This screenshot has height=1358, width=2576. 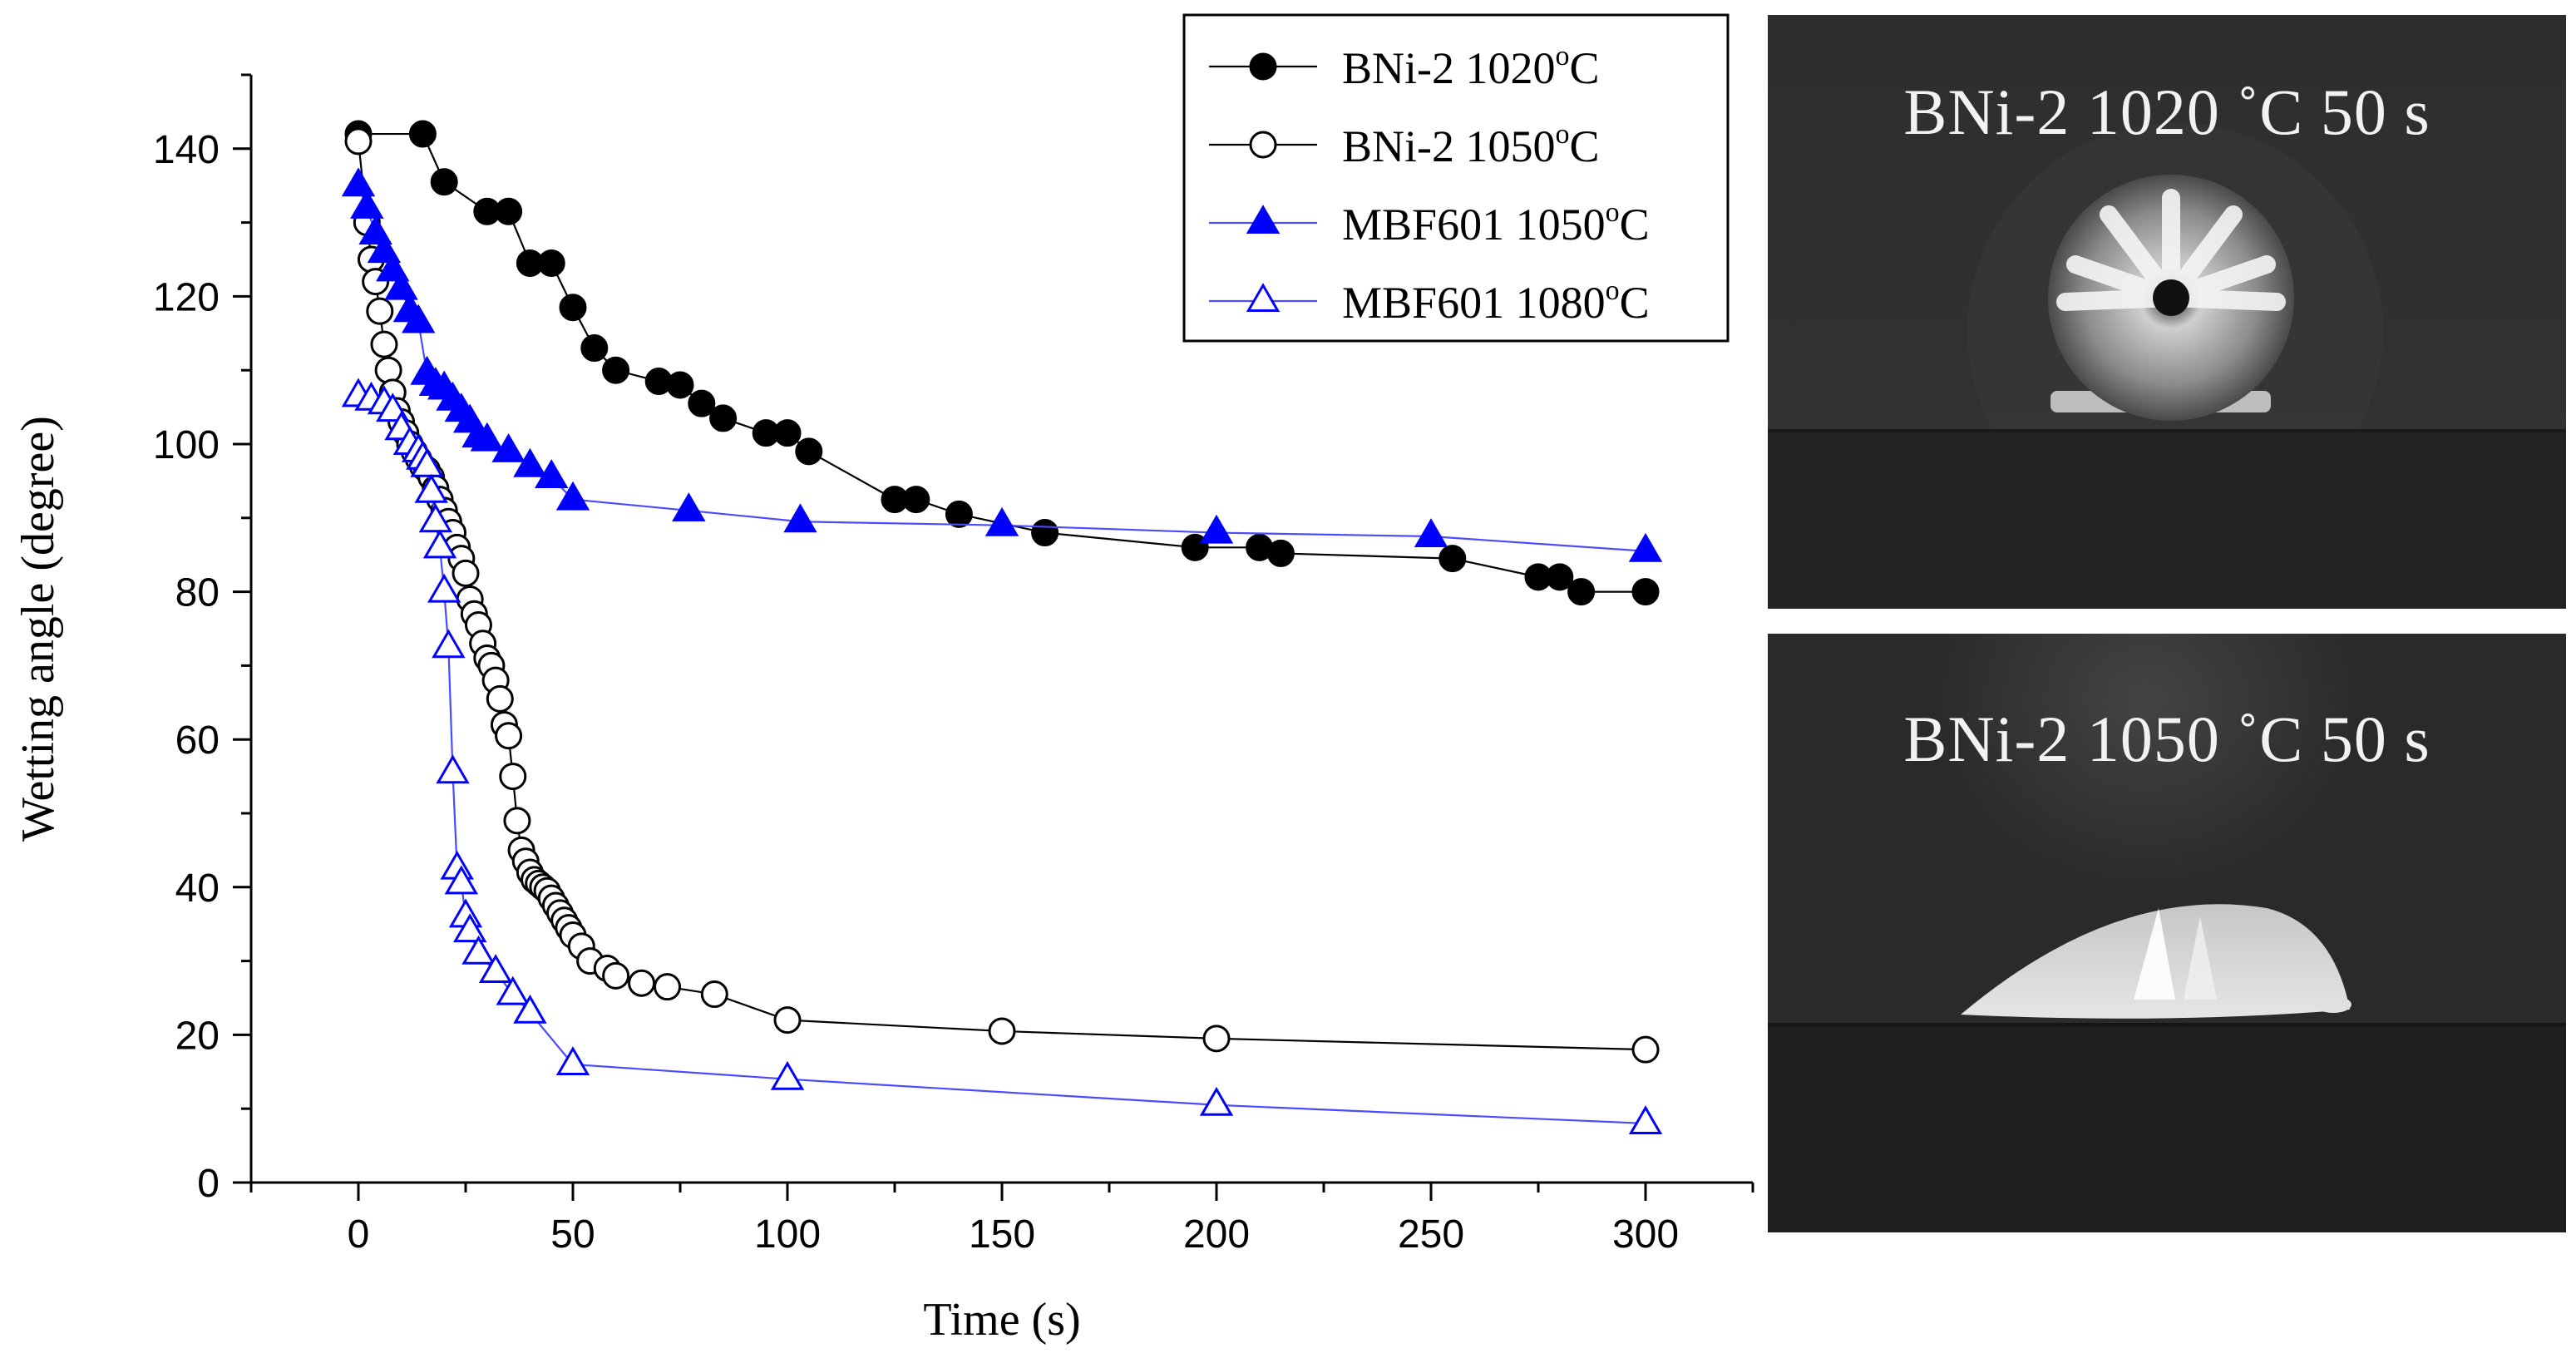 What do you see at coordinates (186, 297) in the screenshot?
I see `y-tick-label: 120` at bounding box center [186, 297].